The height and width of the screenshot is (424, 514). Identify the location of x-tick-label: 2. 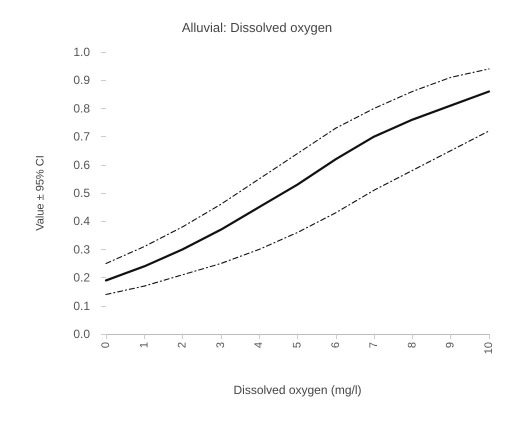
(182, 345).